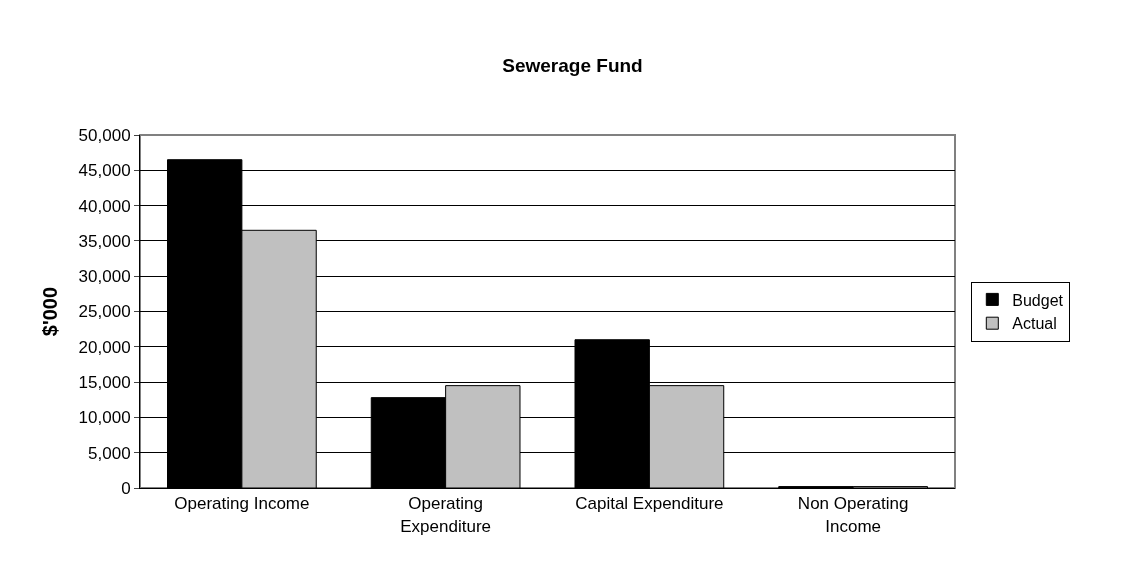  What do you see at coordinates (853, 515) in the screenshot?
I see `x-tick-label: Non Operating Income` at bounding box center [853, 515].